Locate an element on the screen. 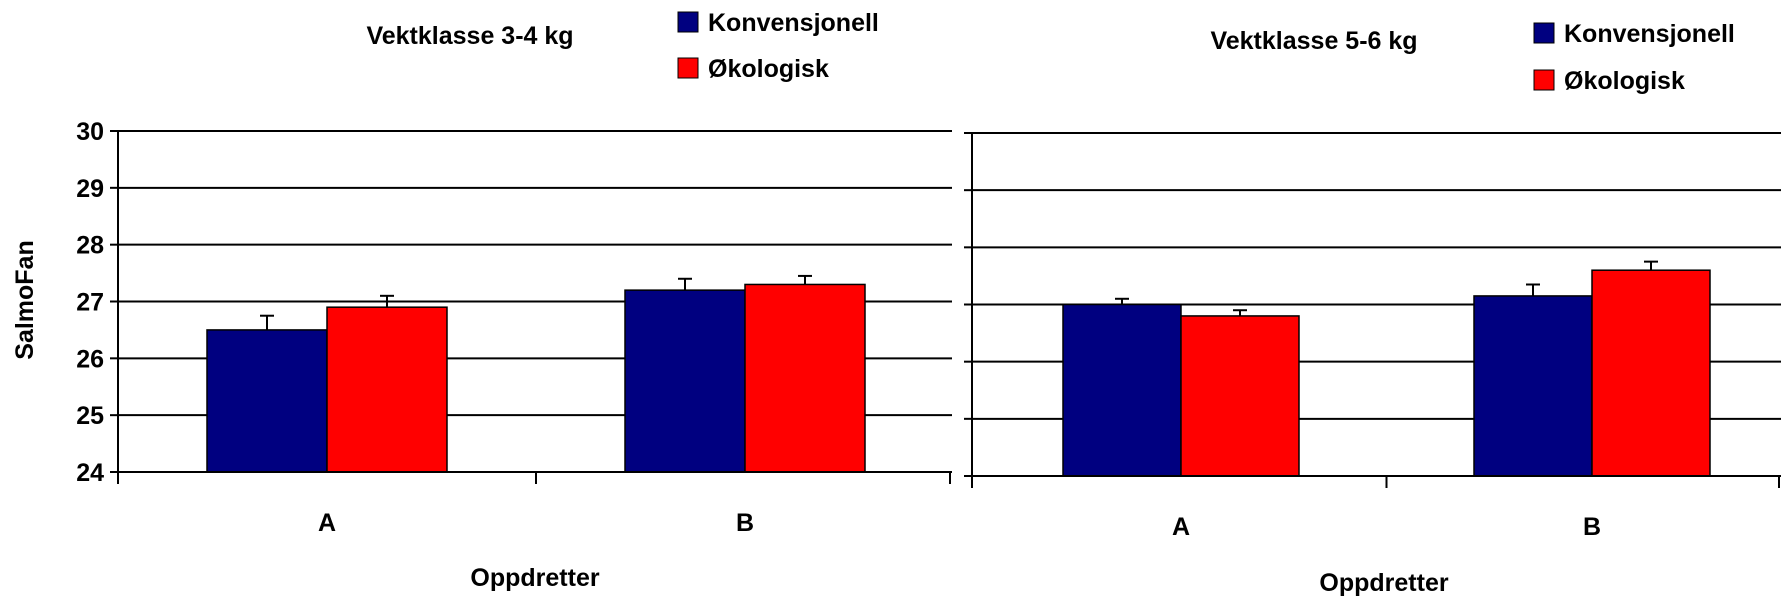  y-tick-label: 30 is located at coordinates (90, 132).